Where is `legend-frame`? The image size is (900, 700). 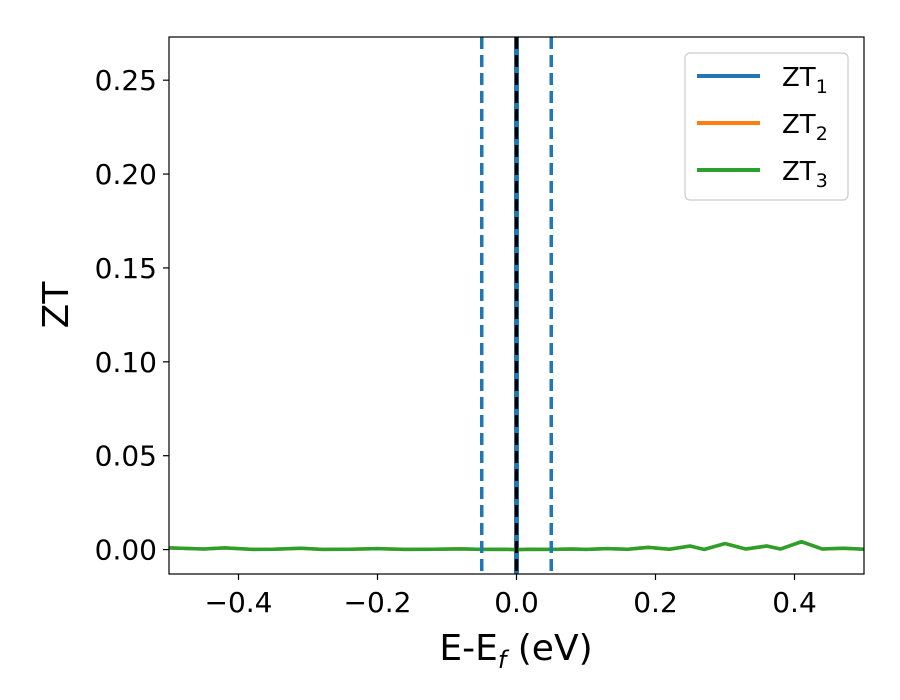
legend-frame is located at coordinates (766, 126).